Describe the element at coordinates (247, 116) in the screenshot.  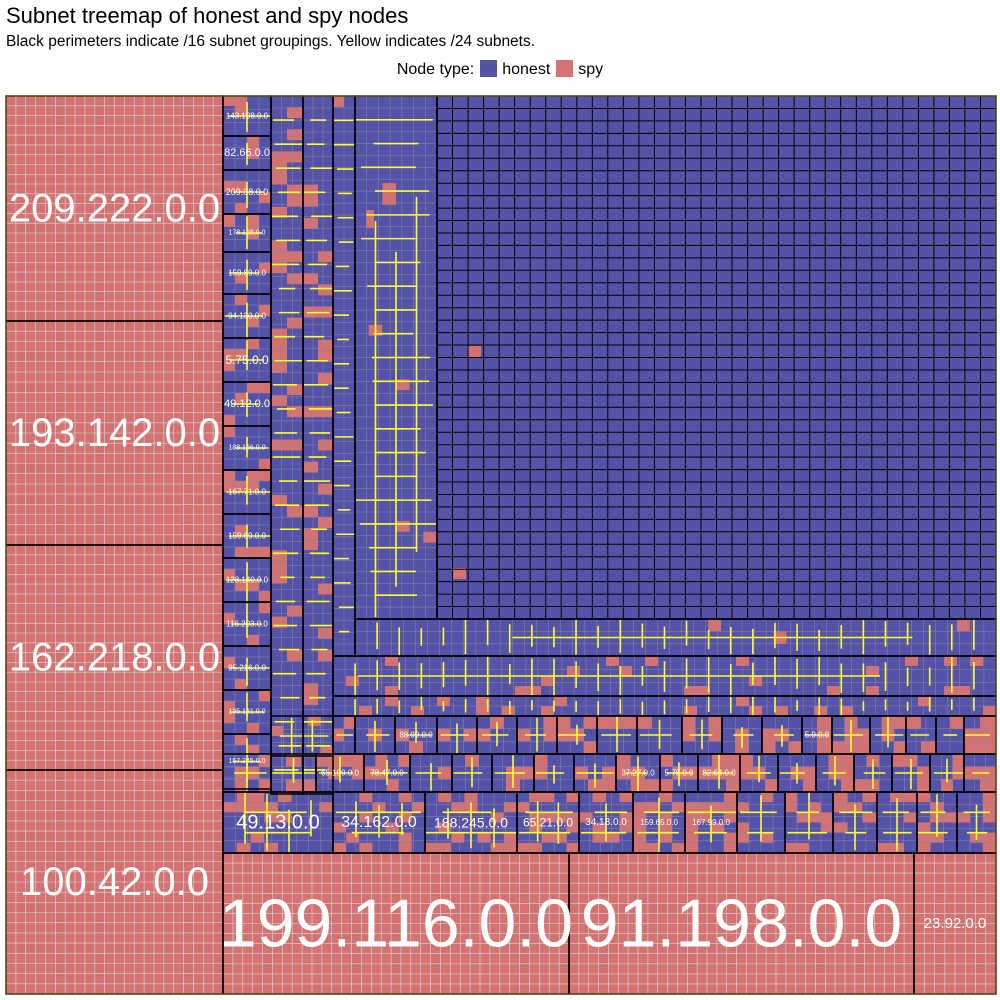
I see `subnet-label: 143.198.0.0` at that location.